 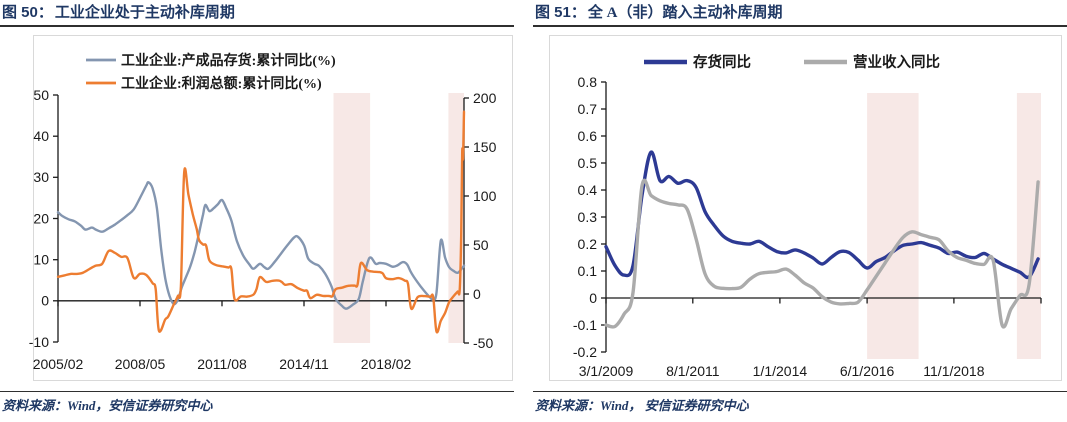 What do you see at coordinates (107, 405) in the screenshot?
I see `figure-50-source: 资料来源：Wind，安信证券研究中心` at bounding box center [107, 405].